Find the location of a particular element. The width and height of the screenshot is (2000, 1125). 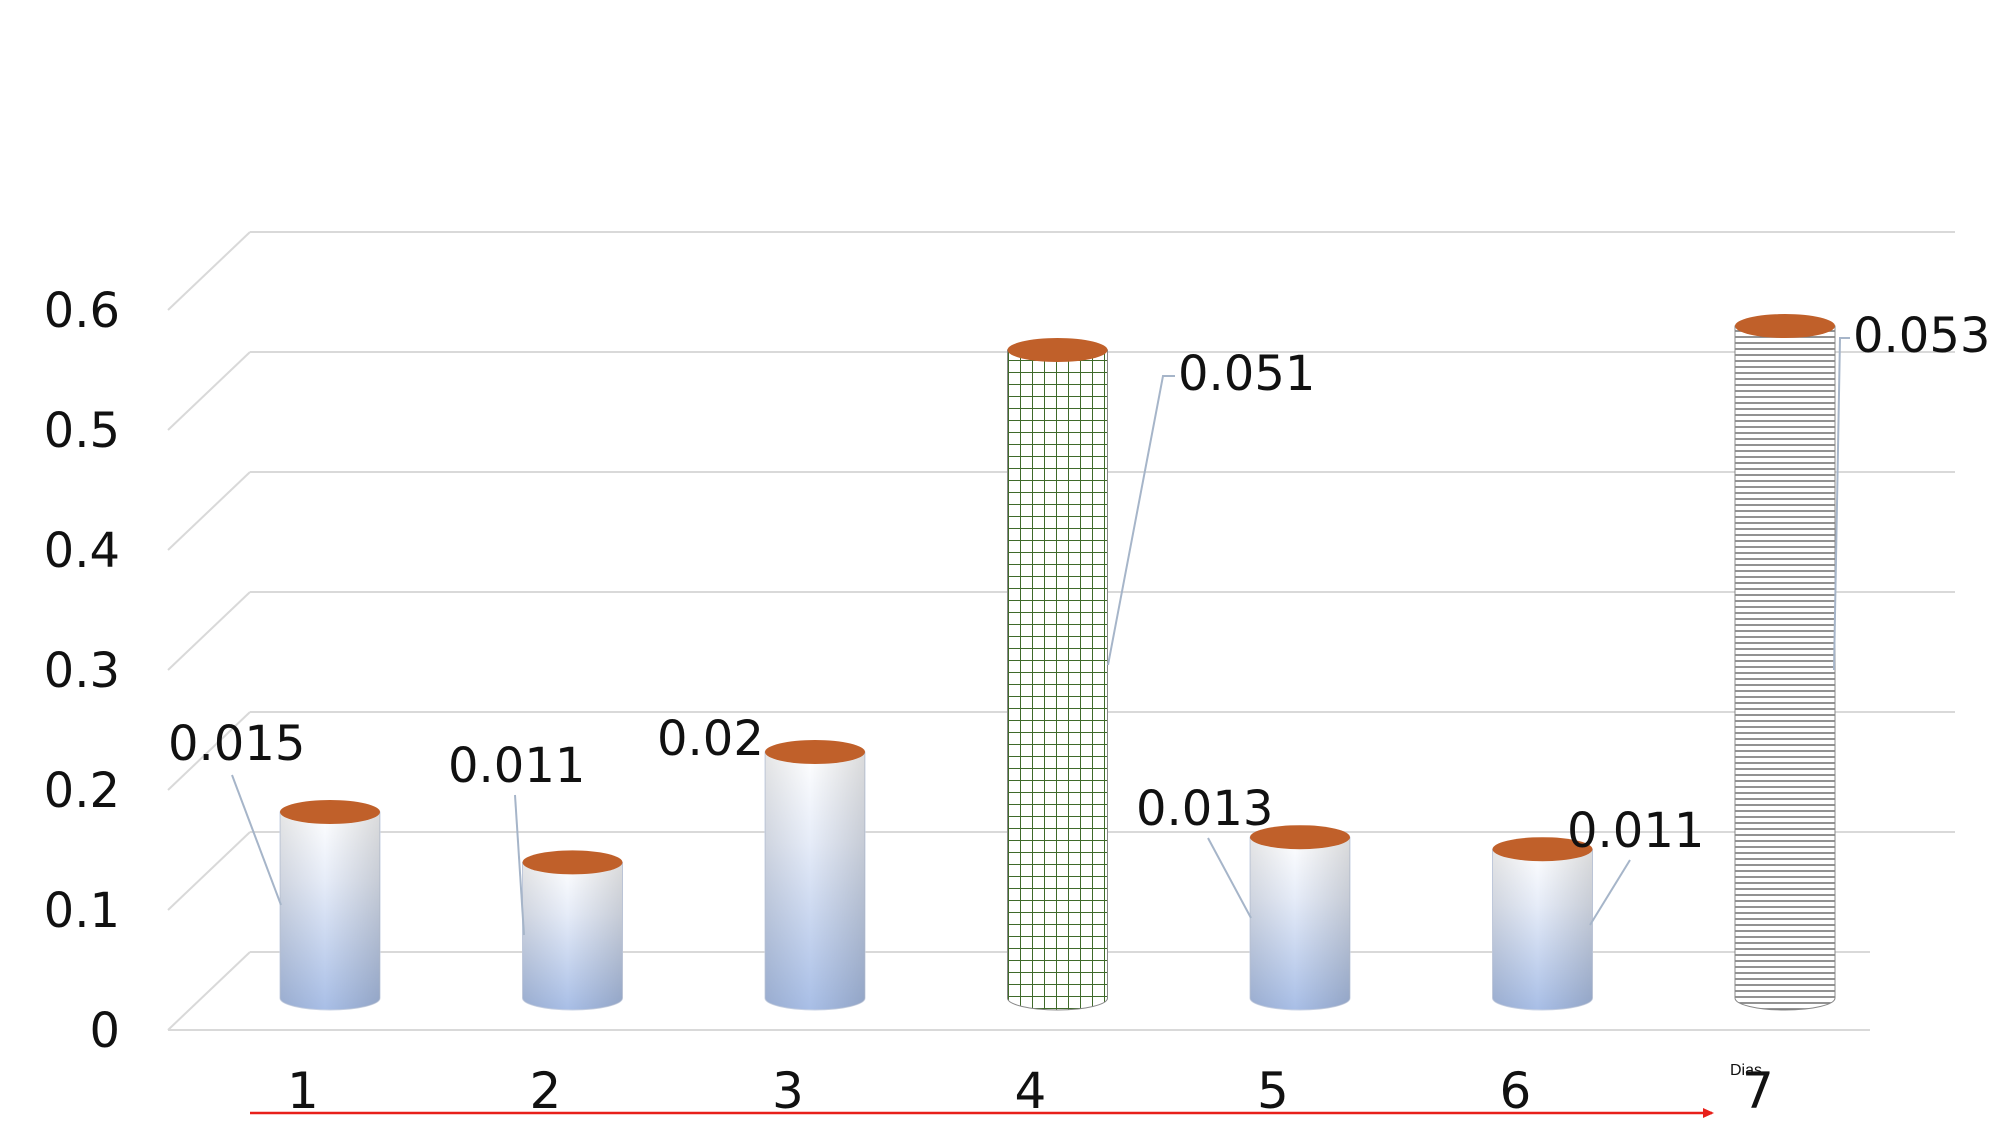

x-tick-label: 7 is located at coordinates (1758, 1091).